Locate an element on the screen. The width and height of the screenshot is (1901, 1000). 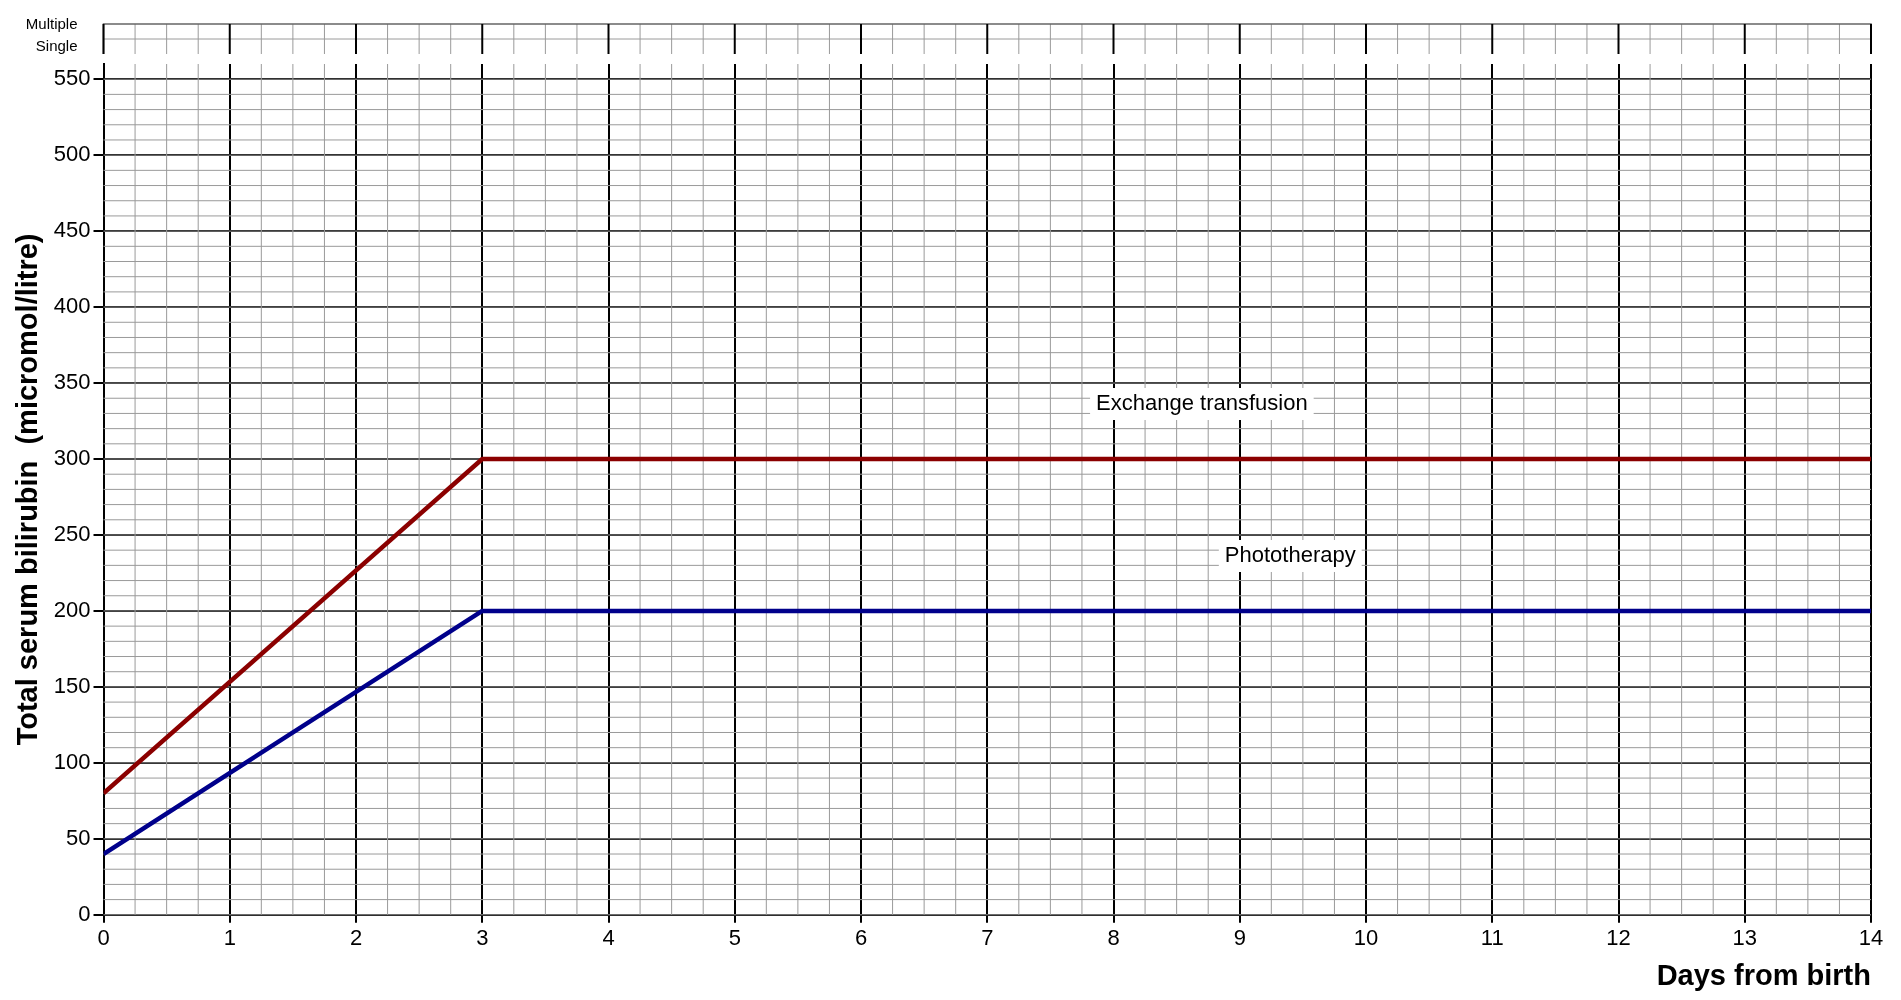
x-tick-label: 9 is located at coordinates (1239, 938).